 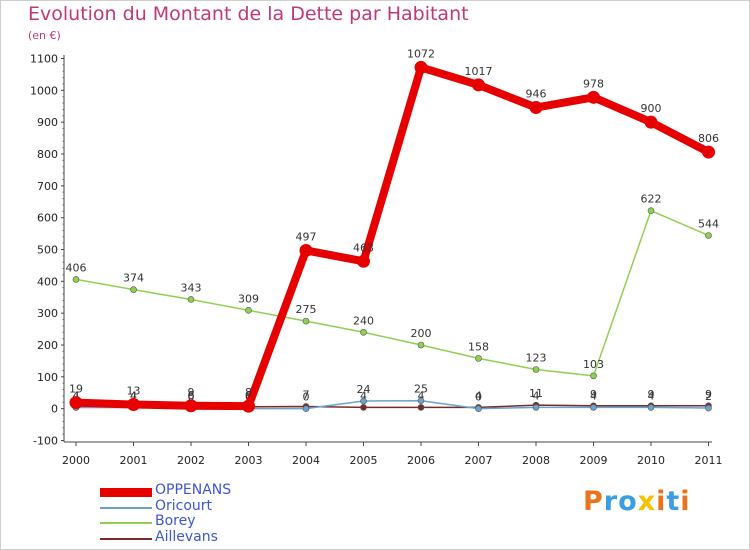 I want to click on data-label-oppenans: 19, so click(x=76, y=389).